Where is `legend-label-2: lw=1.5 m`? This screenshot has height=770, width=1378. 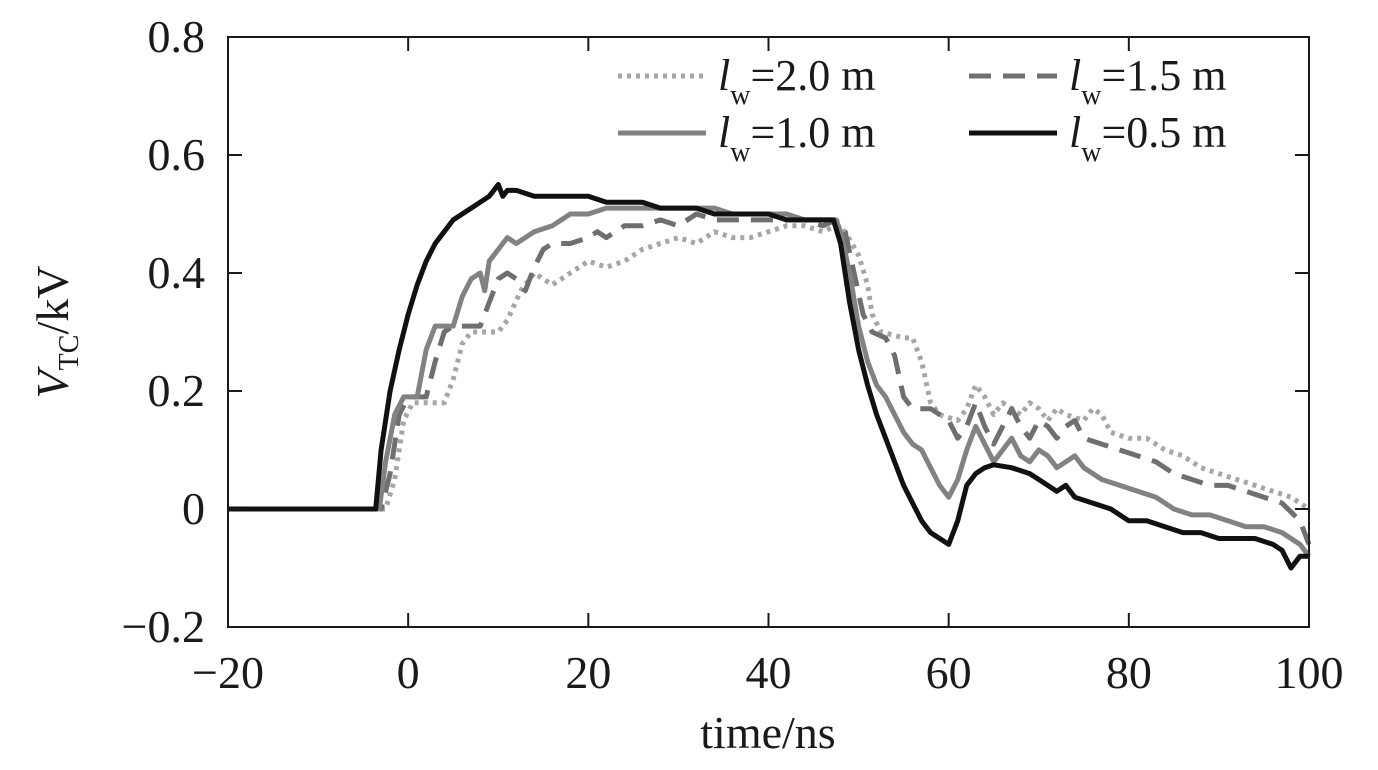
legend-label-2: lw=1.5 m is located at coordinates (1148, 81).